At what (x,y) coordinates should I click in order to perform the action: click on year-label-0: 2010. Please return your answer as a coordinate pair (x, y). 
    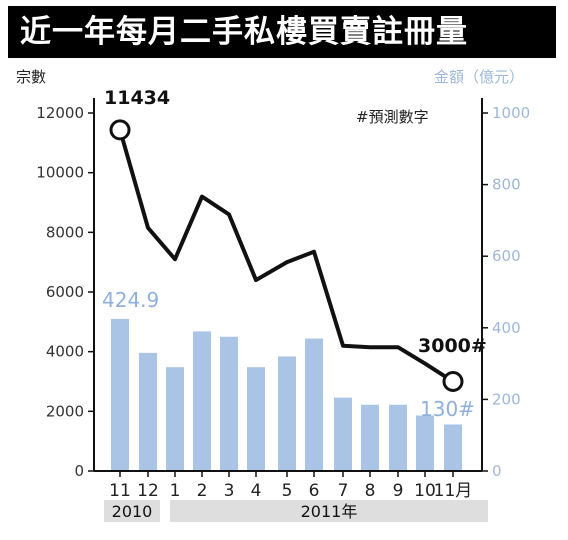
    Looking at the image, I should click on (132, 511).